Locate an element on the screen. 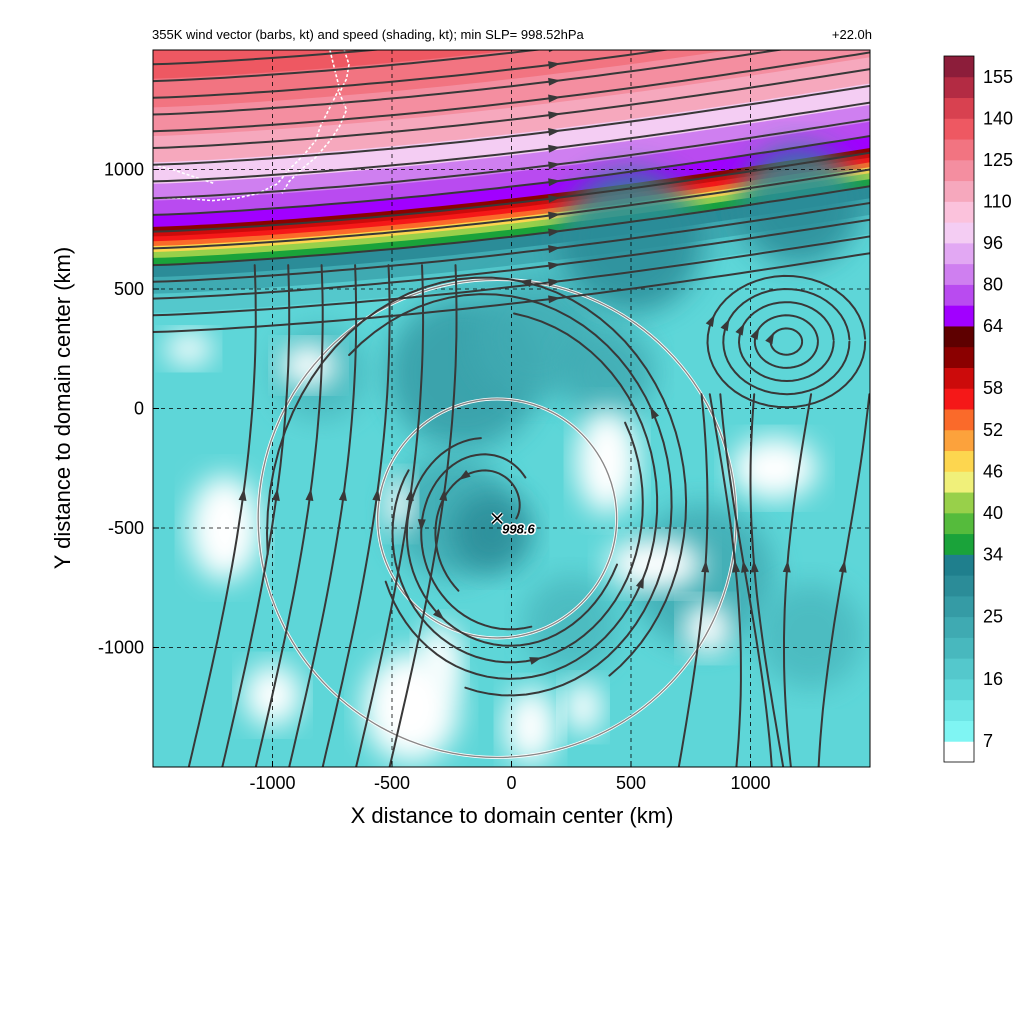  colorbar-tick-label: 140 is located at coordinates (998, 118).